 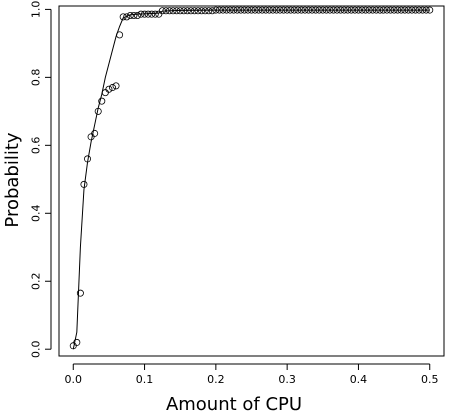 What do you see at coordinates (145, 379) in the screenshot?
I see `x-tick-label: 0.1` at bounding box center [145, 379].